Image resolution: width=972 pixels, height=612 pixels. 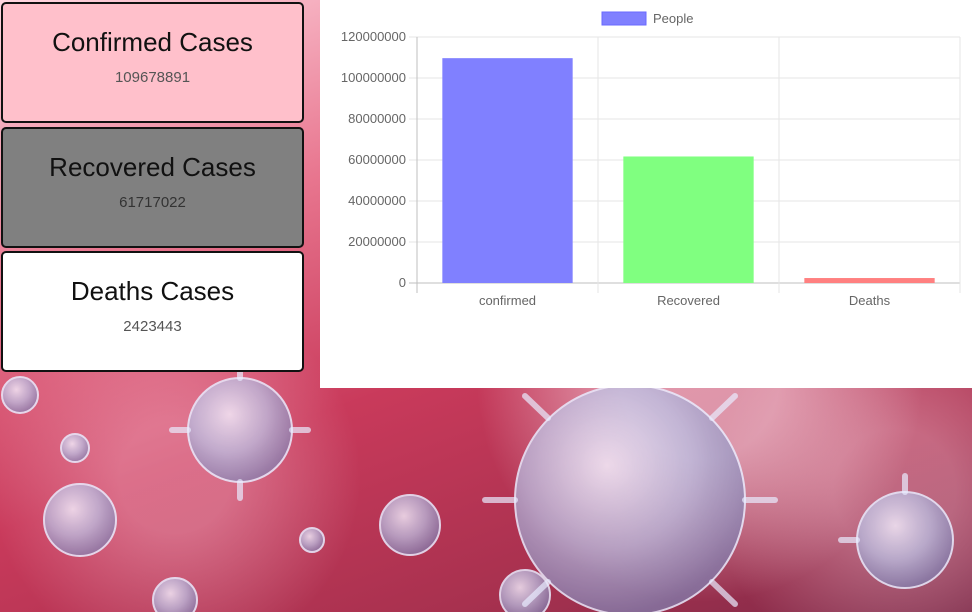 What do you see at coordinates (152, 62) in the screenshot?
I see `confirmed-cases-card: Confirmed Cases 109678891` at bounding box center [152, 62].